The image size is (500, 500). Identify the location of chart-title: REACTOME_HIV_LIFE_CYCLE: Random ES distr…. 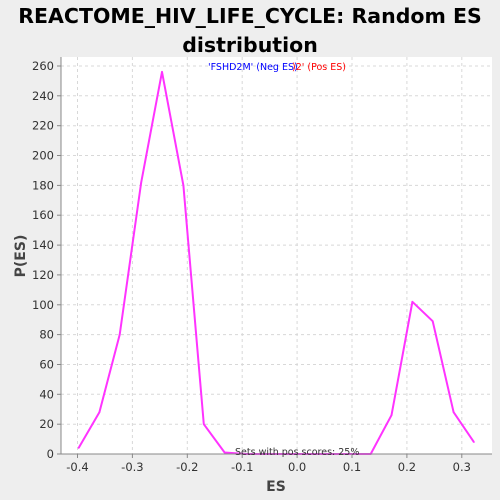
(250, 30).